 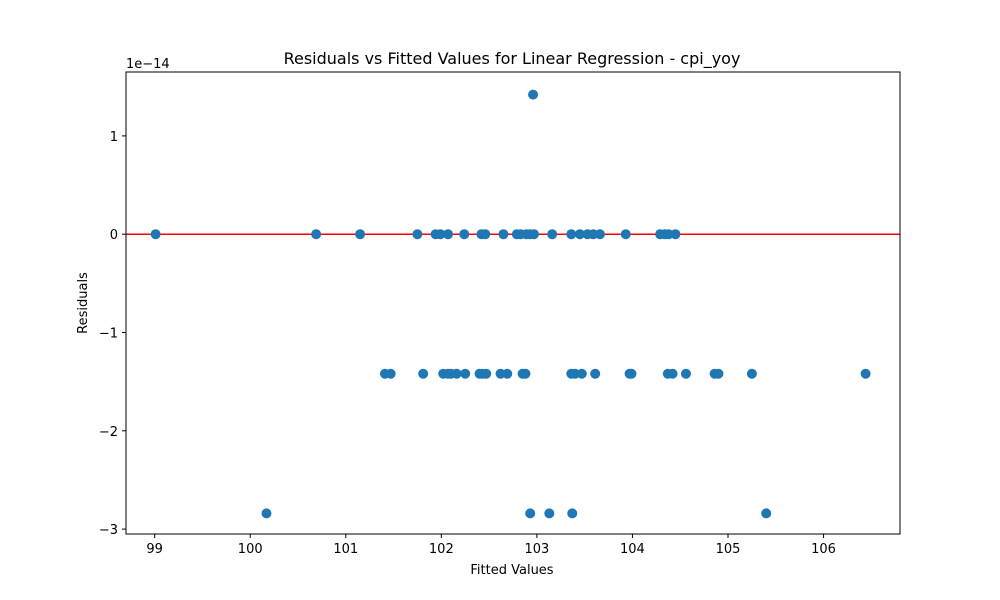 I want to click on x-axis-label: Fitted Values, so click(x=511, y=570).